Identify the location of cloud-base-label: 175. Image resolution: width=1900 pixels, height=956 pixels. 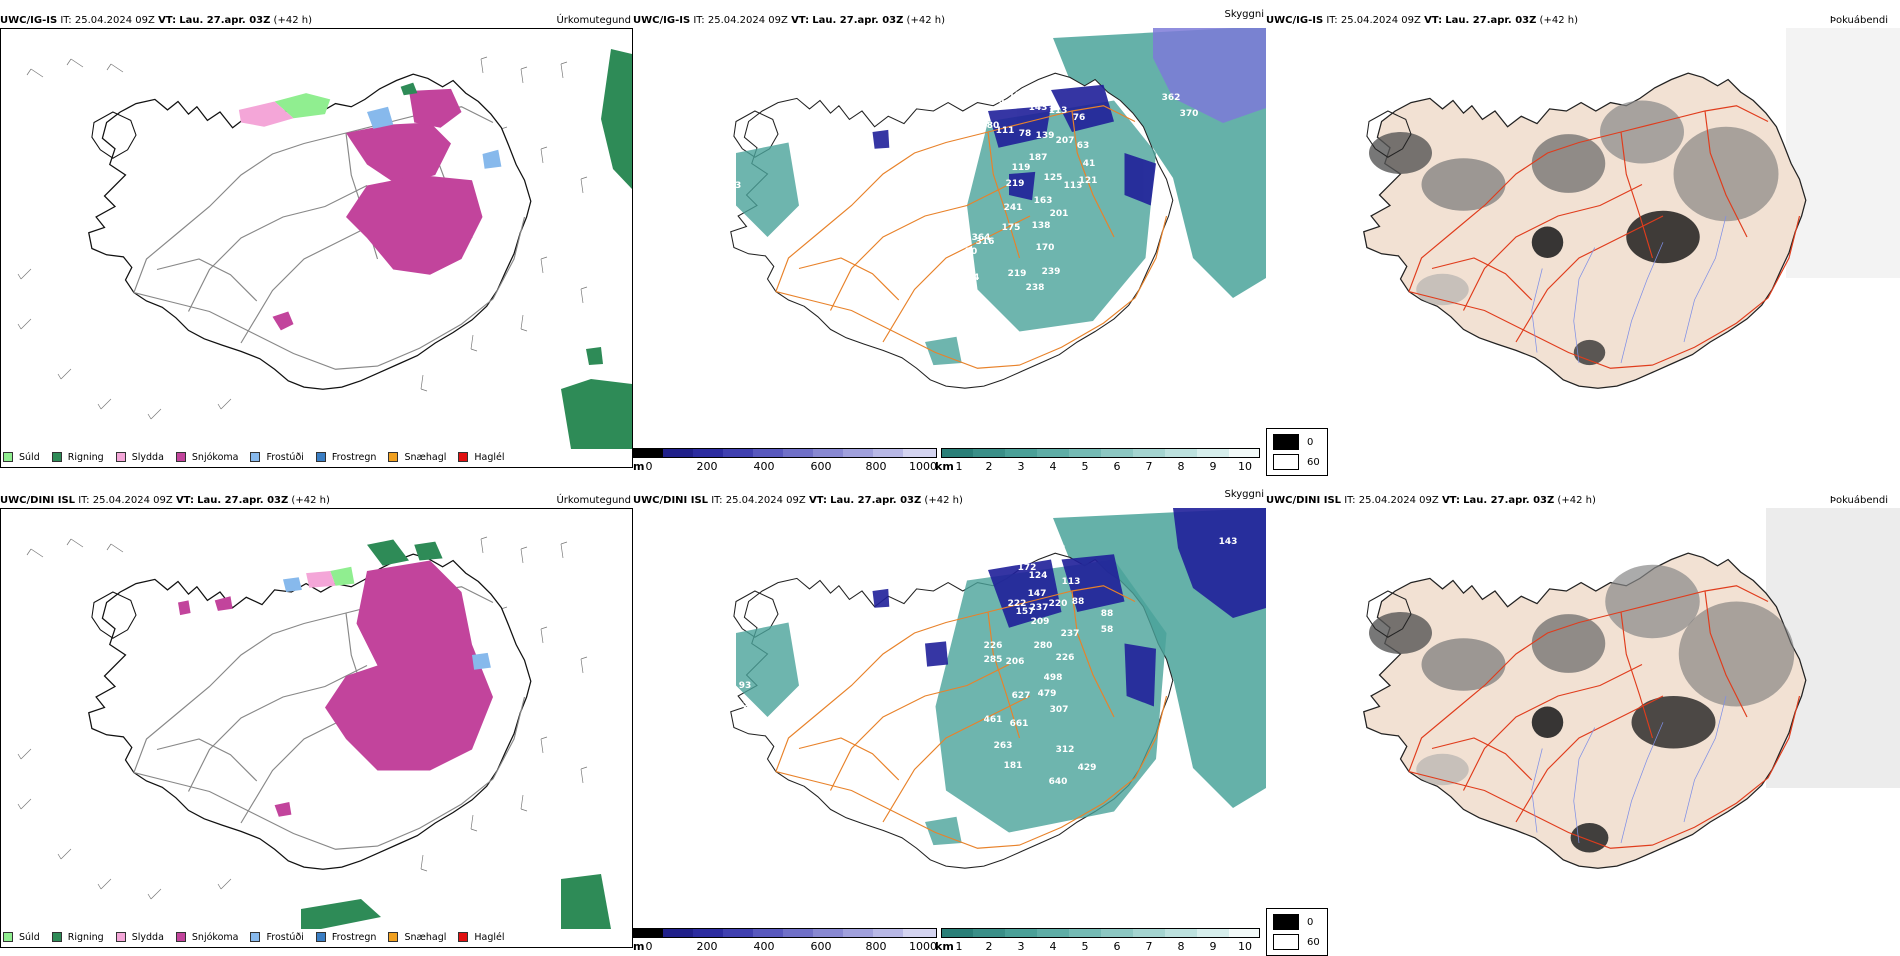
(1011, 228).